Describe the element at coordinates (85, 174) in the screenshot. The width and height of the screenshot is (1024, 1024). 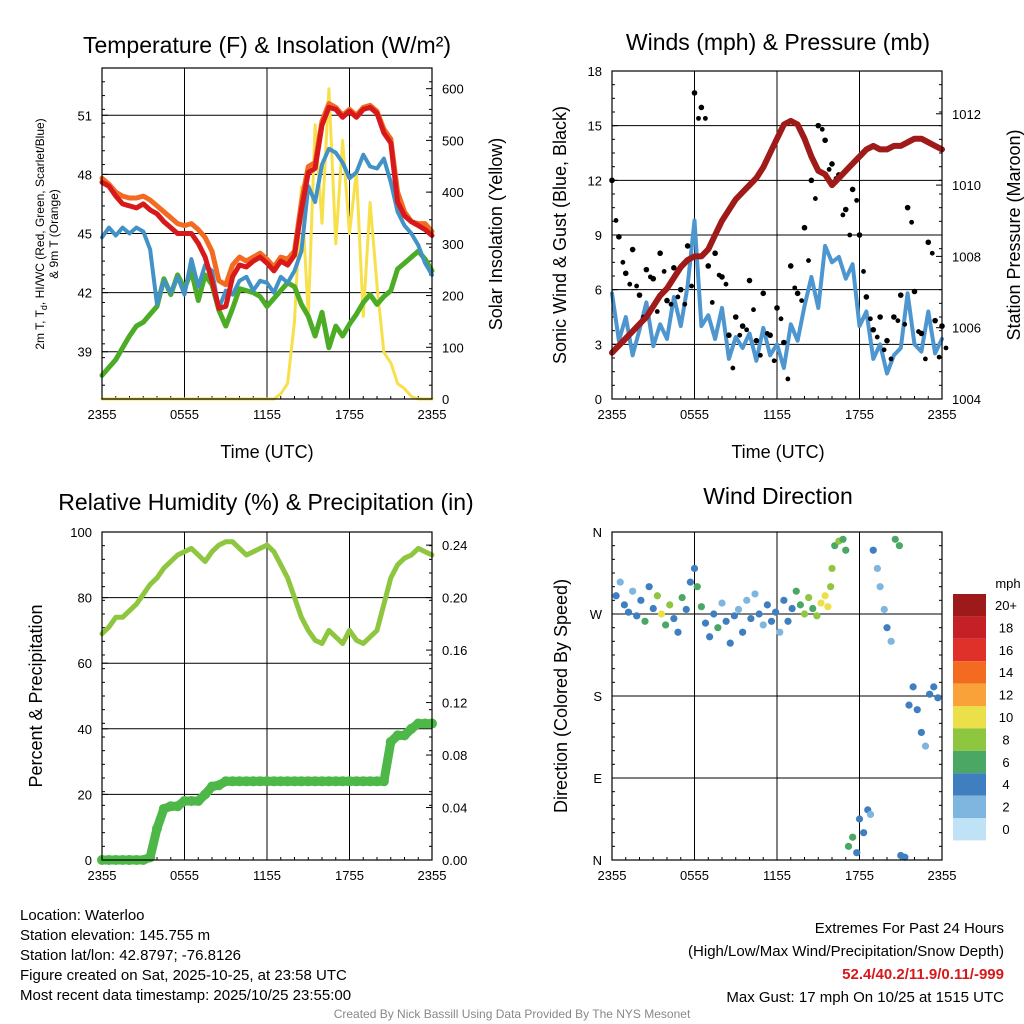
I see `y-tick-label: 48` at that location.